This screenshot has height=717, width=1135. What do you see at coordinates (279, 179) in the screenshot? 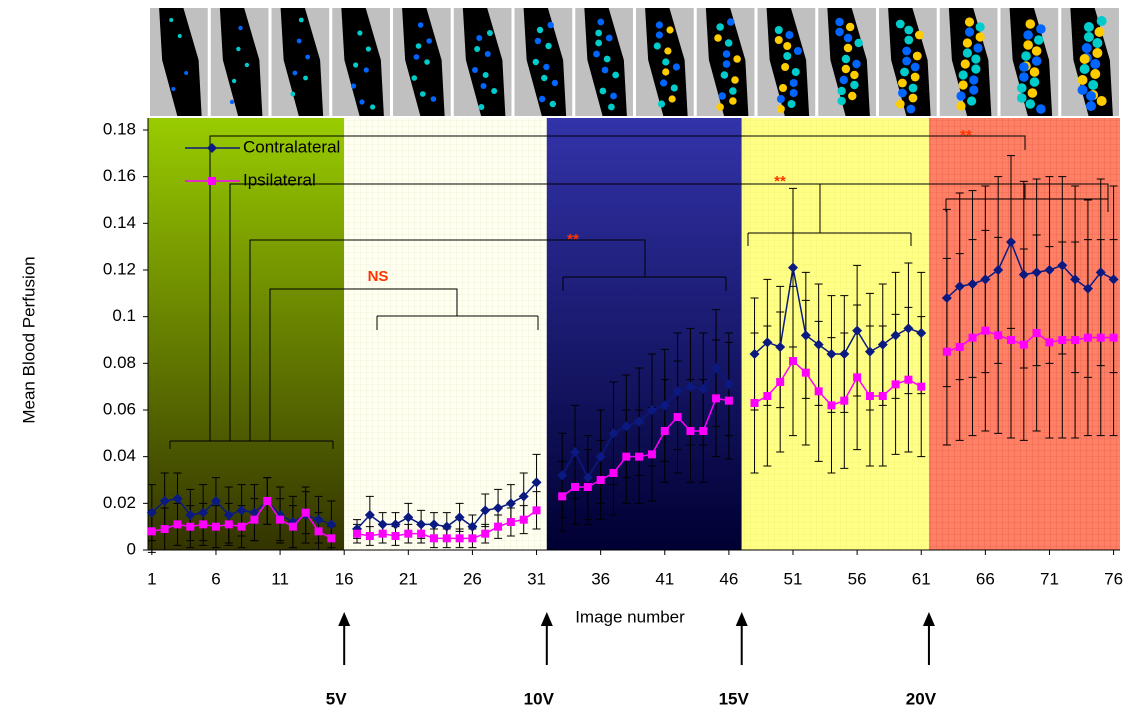
I see `legend-label: Ipsilateral` at bounding box center [279, 179].